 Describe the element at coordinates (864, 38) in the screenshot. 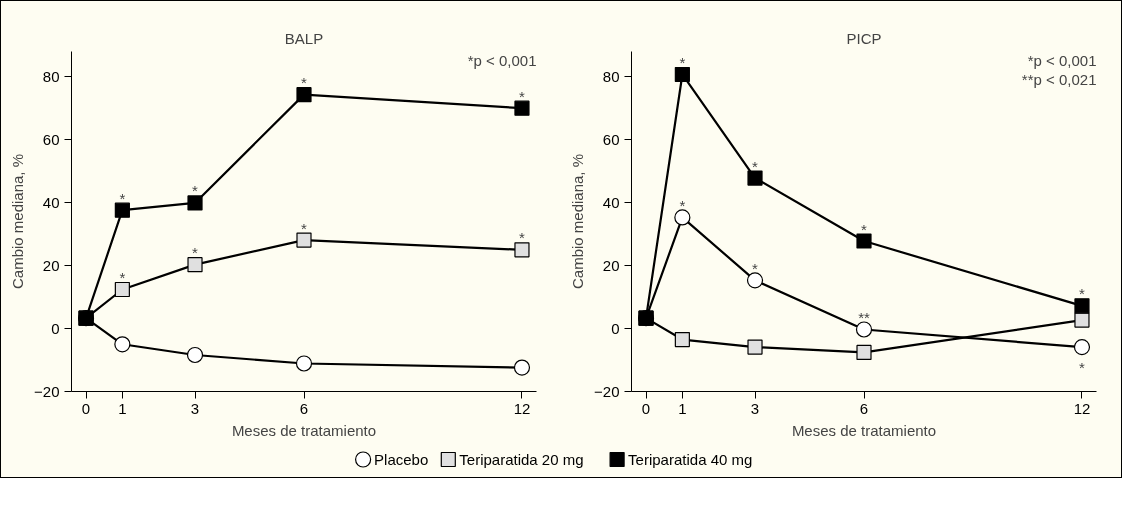

I see `chart-title: PICP` at that location.